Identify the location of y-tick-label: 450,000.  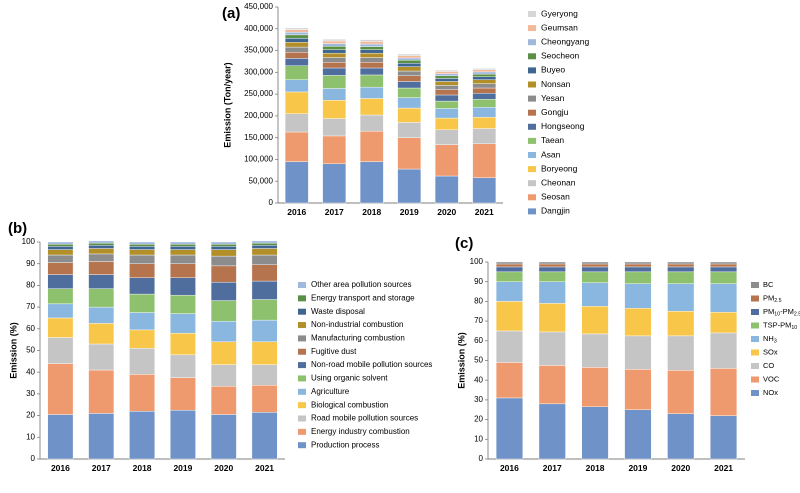
(258, 6).